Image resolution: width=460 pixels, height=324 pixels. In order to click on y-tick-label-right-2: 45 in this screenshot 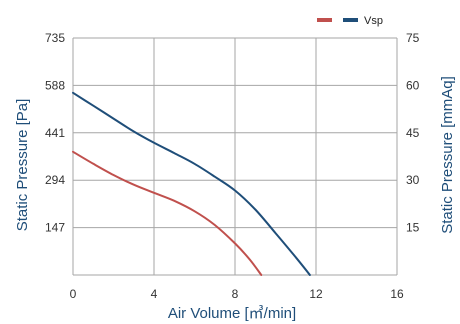, I will do `click(413, 133)`.